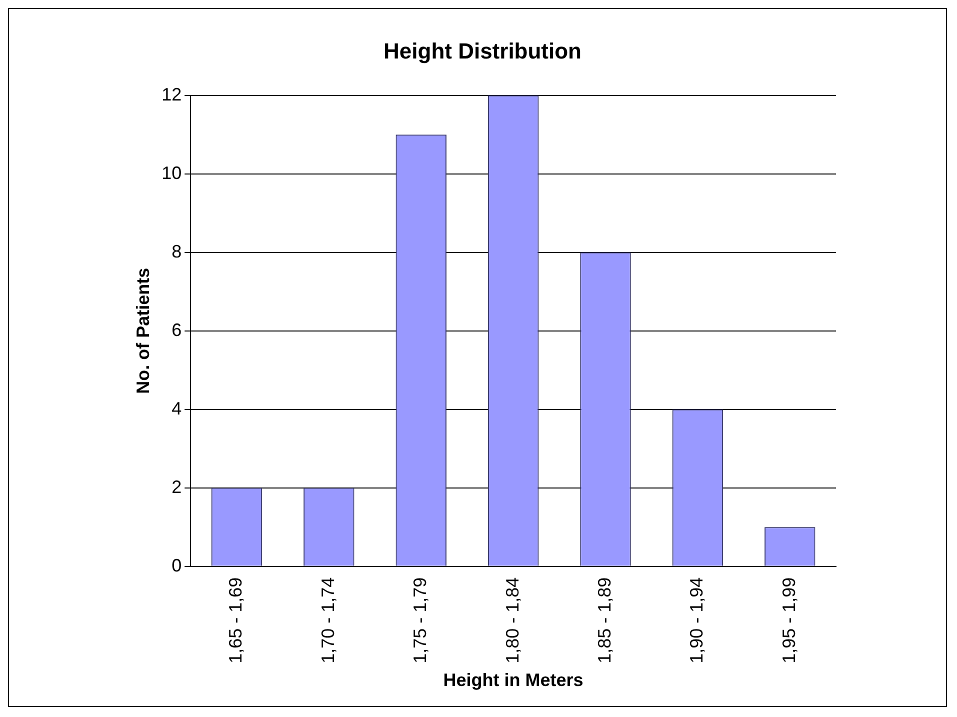 The height and width of the screenshot is (717, 957). I want to click on chart-title: Height Distribution, so click(483, 51).